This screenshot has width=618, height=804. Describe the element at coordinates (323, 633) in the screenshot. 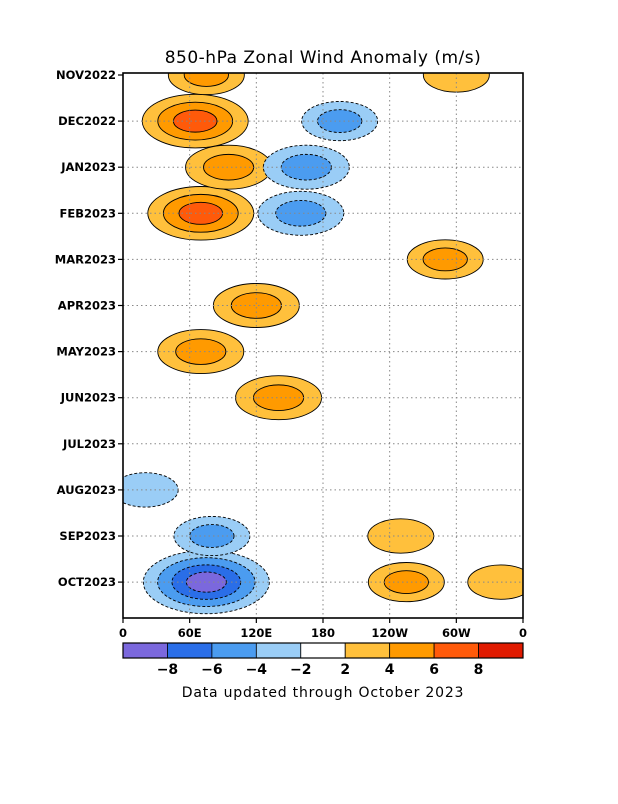

I see `x-tick-label: 180` at that location.